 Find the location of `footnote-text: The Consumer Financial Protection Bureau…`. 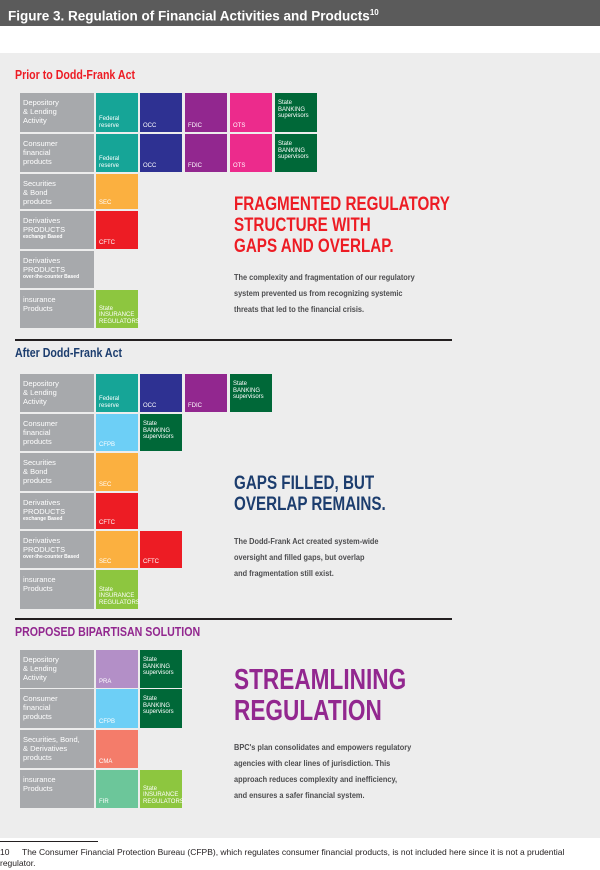

footnote-text: The Consumer Financial Protection Bureau… is located at coordinates (282, 857).